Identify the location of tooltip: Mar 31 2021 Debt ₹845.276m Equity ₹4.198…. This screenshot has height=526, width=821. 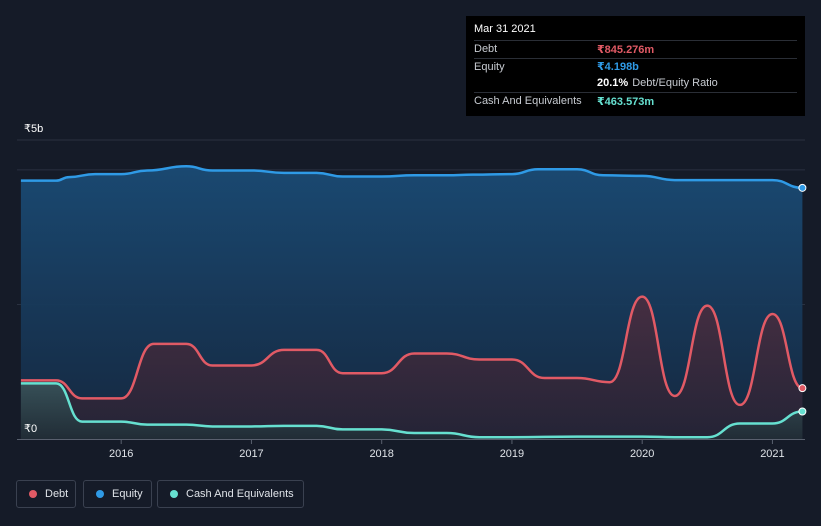
(635, 66).